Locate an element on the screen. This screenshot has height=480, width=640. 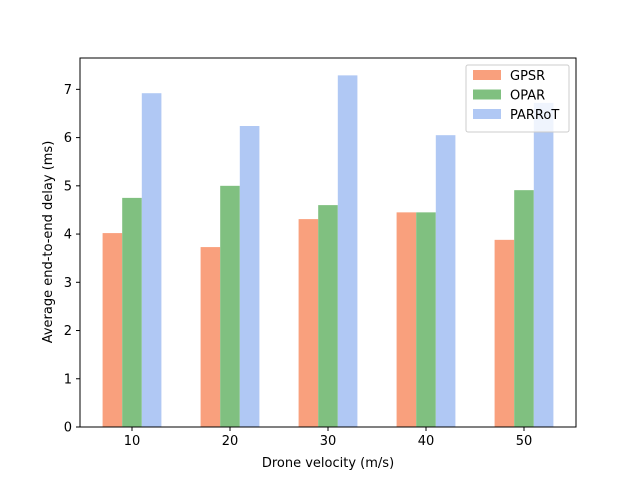
x-tick-label: 30 is located at coordinates (328, 441).